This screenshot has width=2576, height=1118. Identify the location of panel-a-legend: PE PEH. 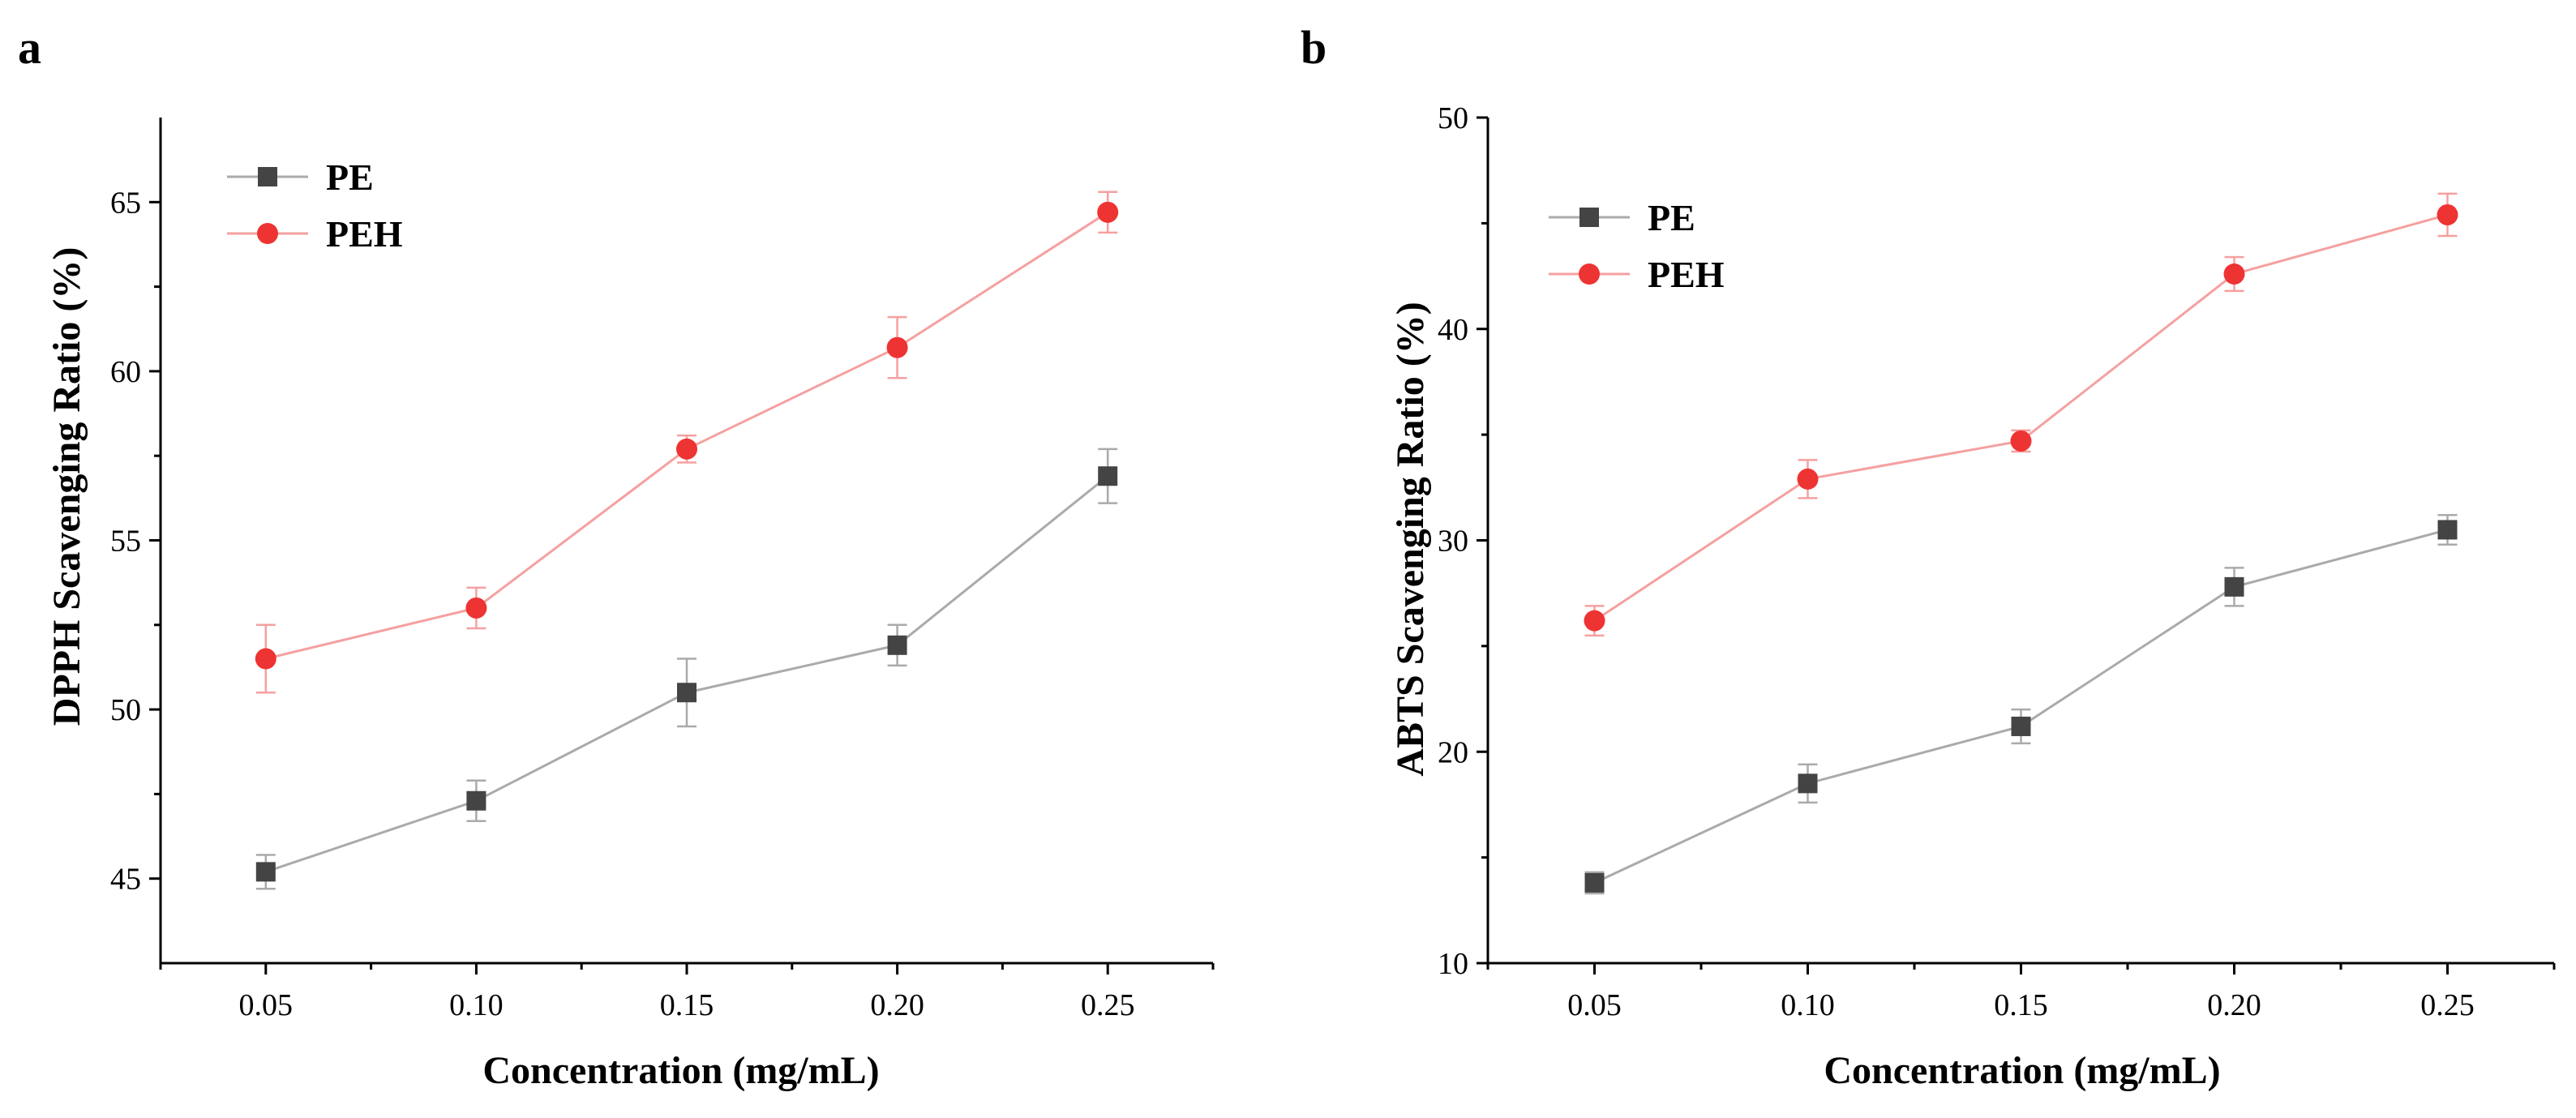
(315, 205).